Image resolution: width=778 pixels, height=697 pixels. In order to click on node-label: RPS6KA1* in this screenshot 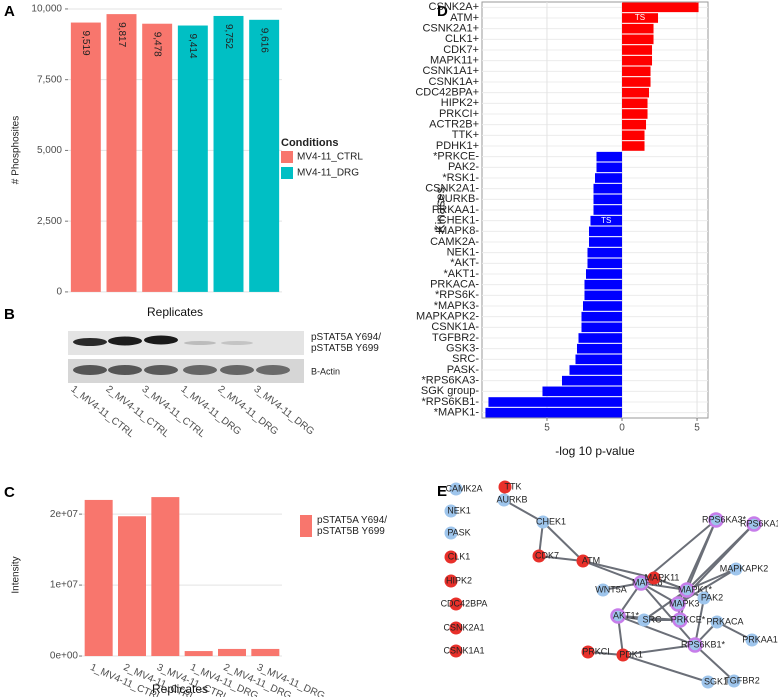, I will do `click(759, 523)`.